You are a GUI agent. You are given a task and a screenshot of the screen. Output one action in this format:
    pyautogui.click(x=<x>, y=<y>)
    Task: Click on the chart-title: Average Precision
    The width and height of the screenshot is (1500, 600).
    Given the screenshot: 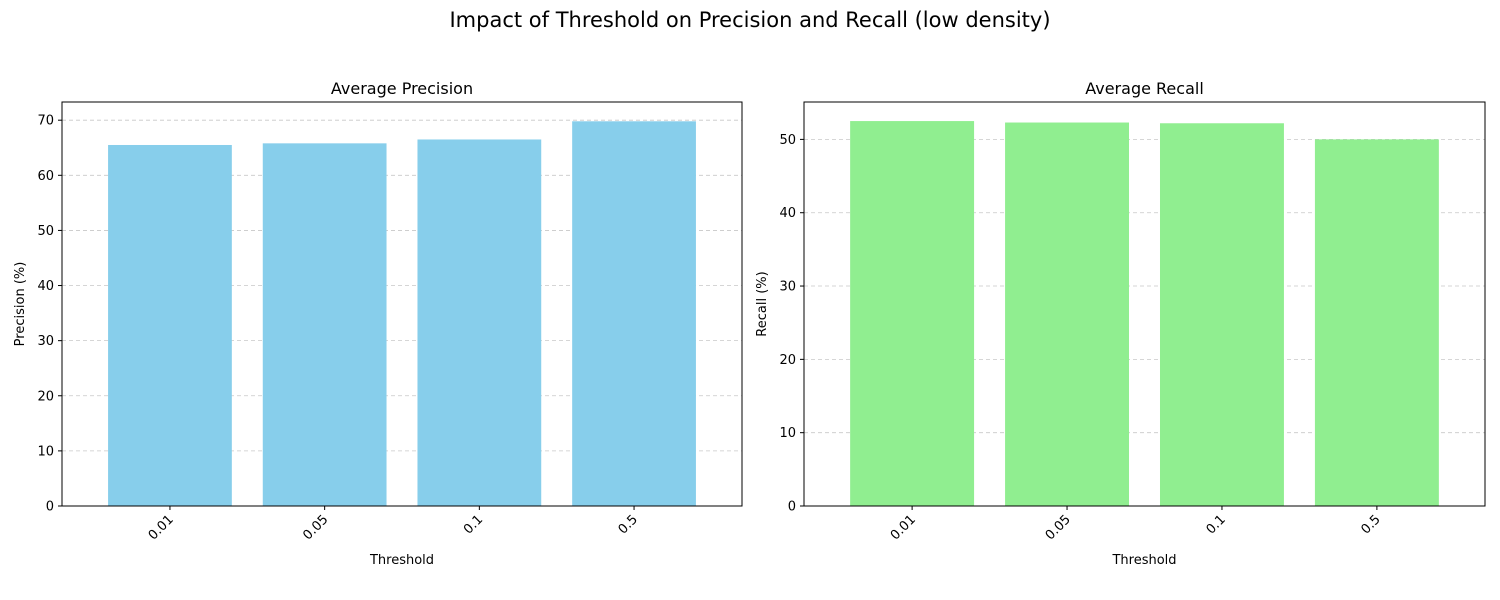 What is the action you would take?
    pyautogui.click(x=402, y=88)
    